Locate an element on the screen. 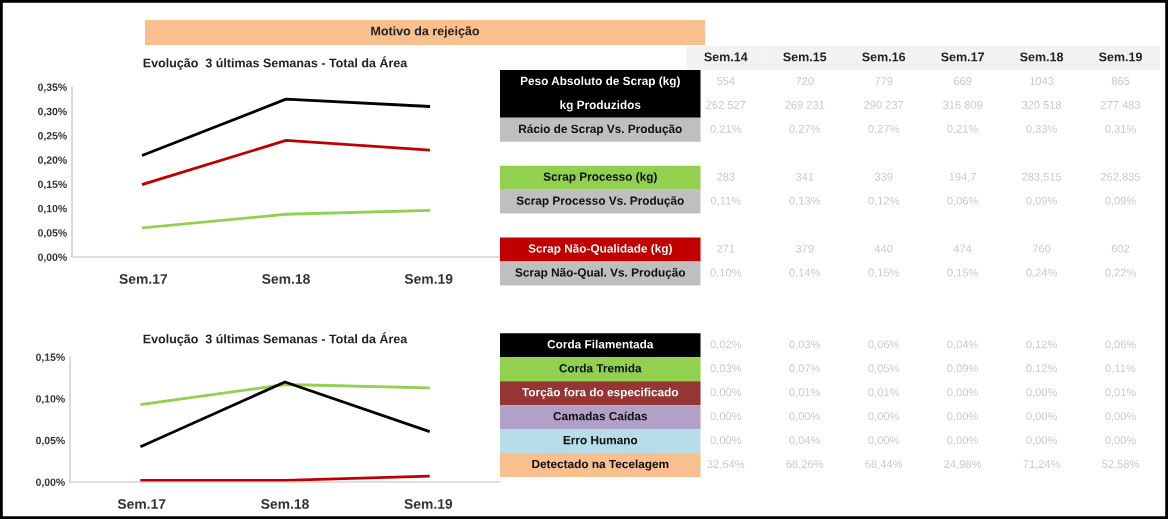 The width and height of the screenshot is (1168, 519). category-label: Corda Filamentada is located at coordinates (600, 344).